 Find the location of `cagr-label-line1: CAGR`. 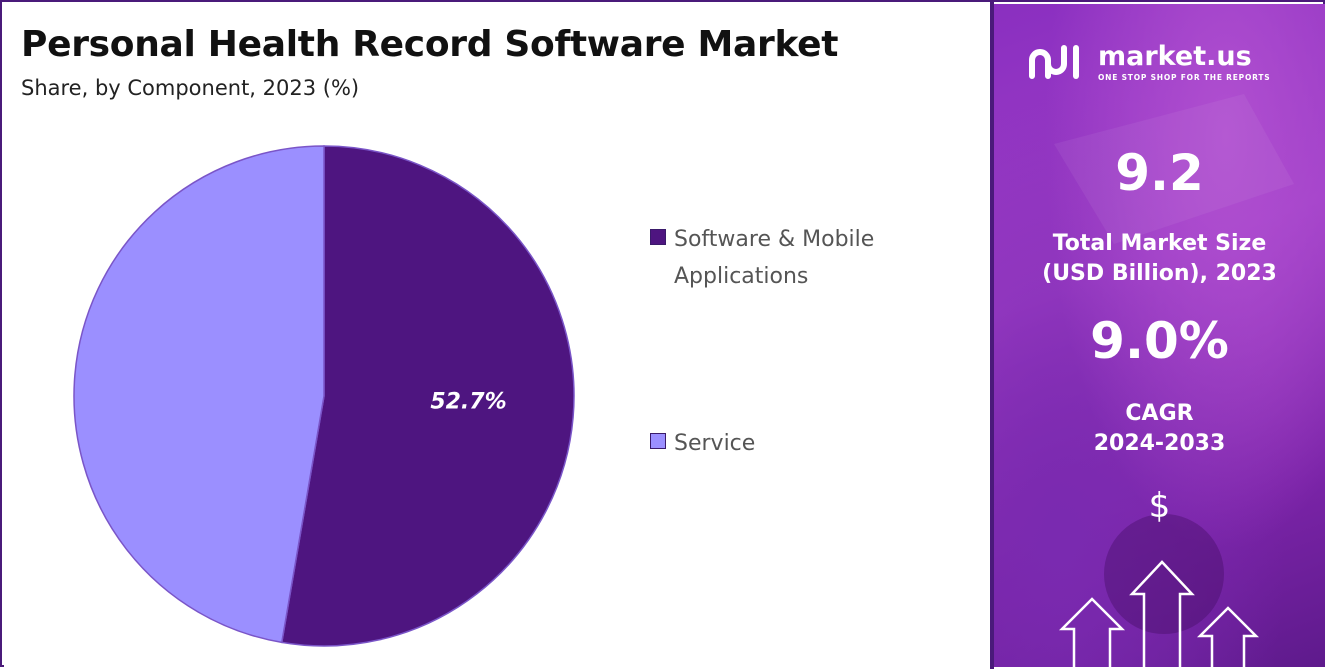

cagr-label-line1: CAGR is located at coordinates (1159, 413).